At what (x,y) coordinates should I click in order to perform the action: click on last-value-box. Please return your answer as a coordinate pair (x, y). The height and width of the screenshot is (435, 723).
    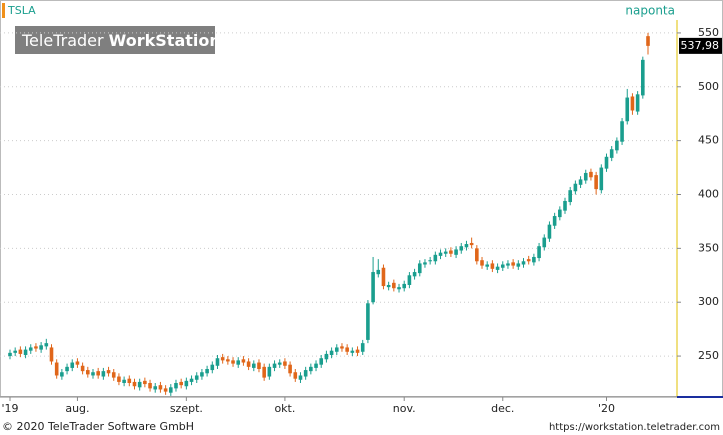
    Looking at the image, I should click on (700, 45).